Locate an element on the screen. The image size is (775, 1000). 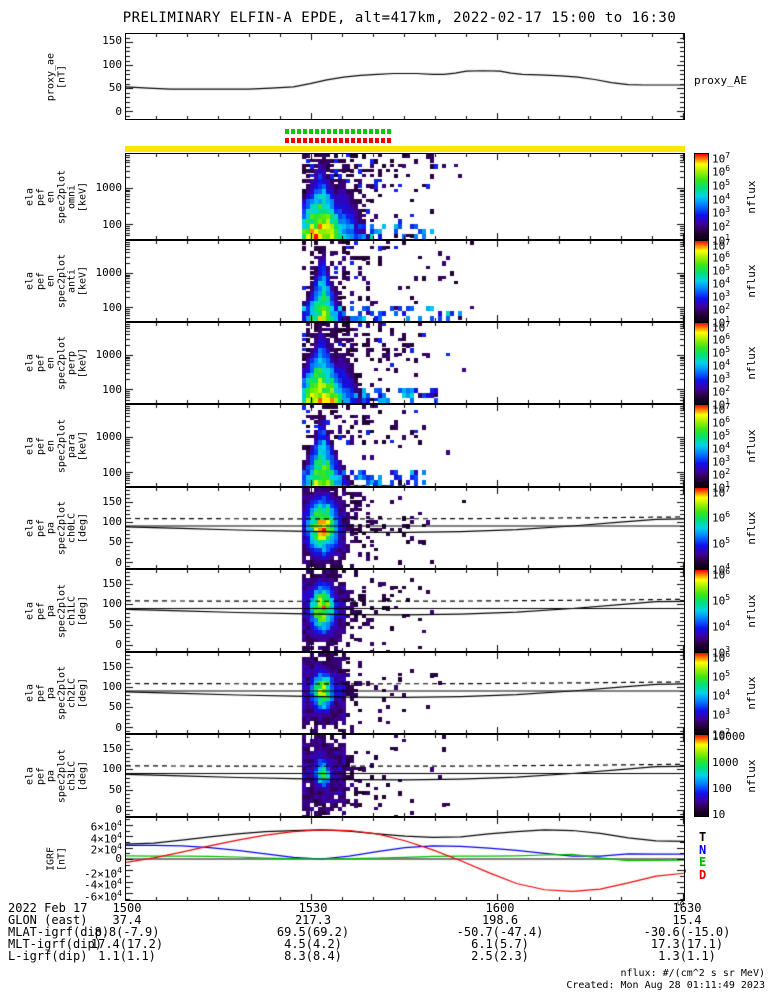
igrf-legend-N: N is located at coordinates (703, 849).